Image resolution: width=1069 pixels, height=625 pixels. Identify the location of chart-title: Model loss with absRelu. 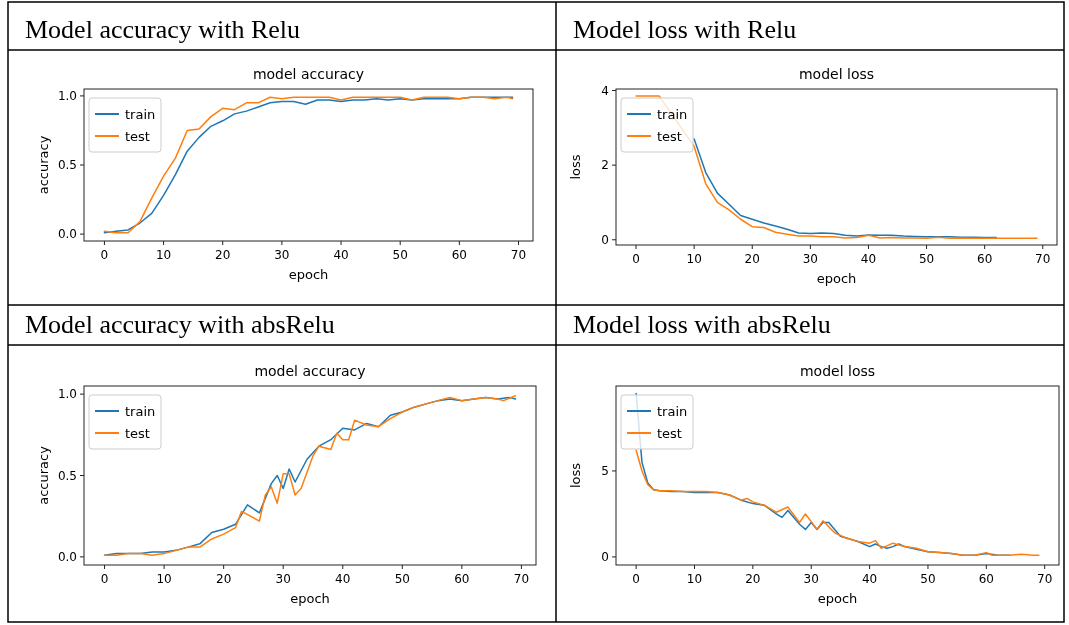
(702, 324).